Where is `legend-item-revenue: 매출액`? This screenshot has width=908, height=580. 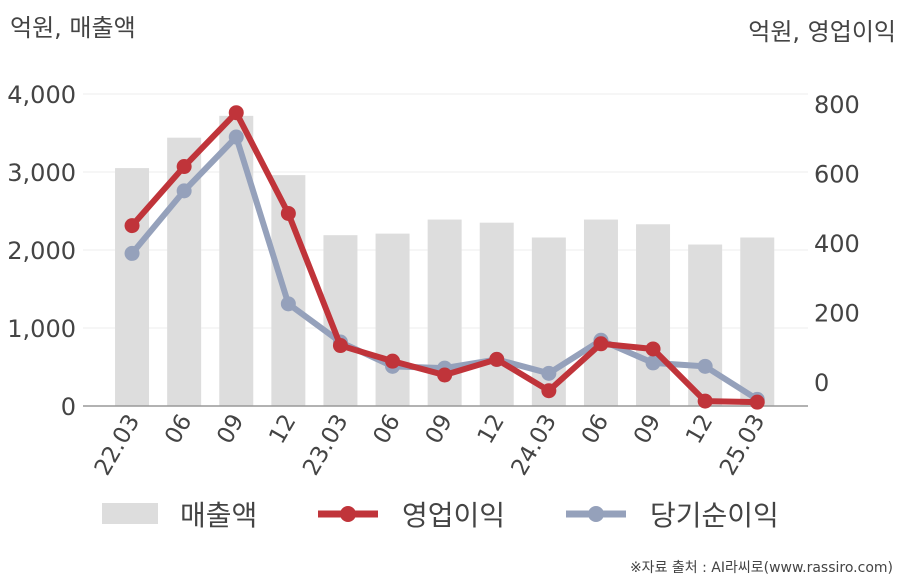
legend-item-revenue: 매출액 is located at coordinates (179, 515).